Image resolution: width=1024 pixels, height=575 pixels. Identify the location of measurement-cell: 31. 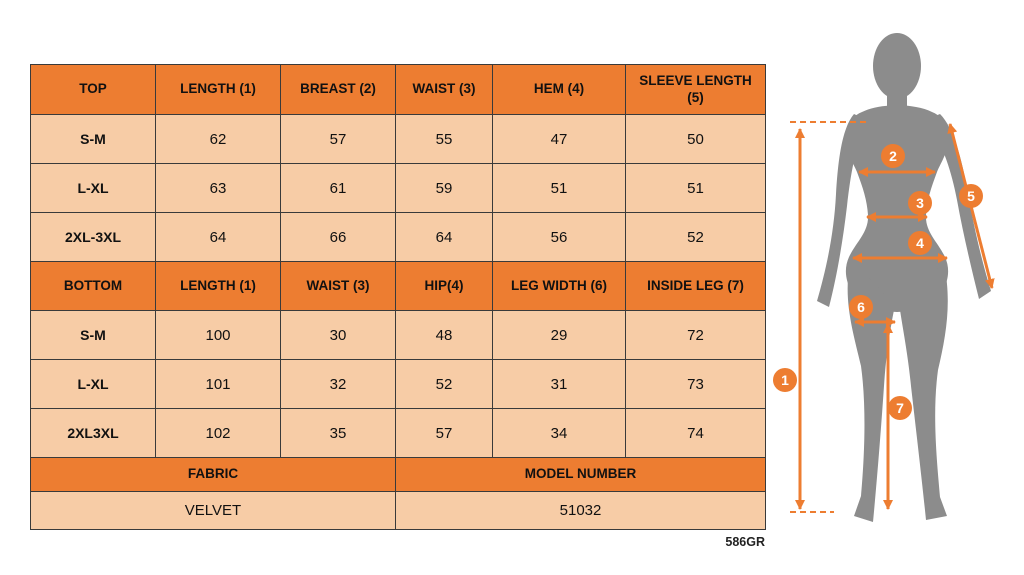
(559, 384).